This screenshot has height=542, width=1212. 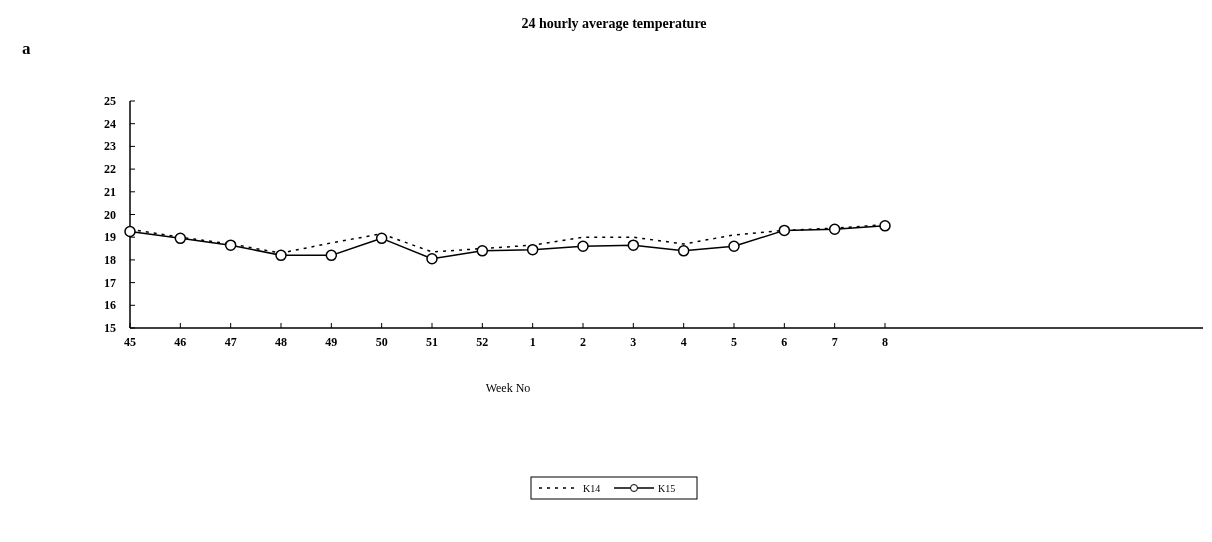 I want to click on y-tick-label: 18, so click(x=110, y=259).